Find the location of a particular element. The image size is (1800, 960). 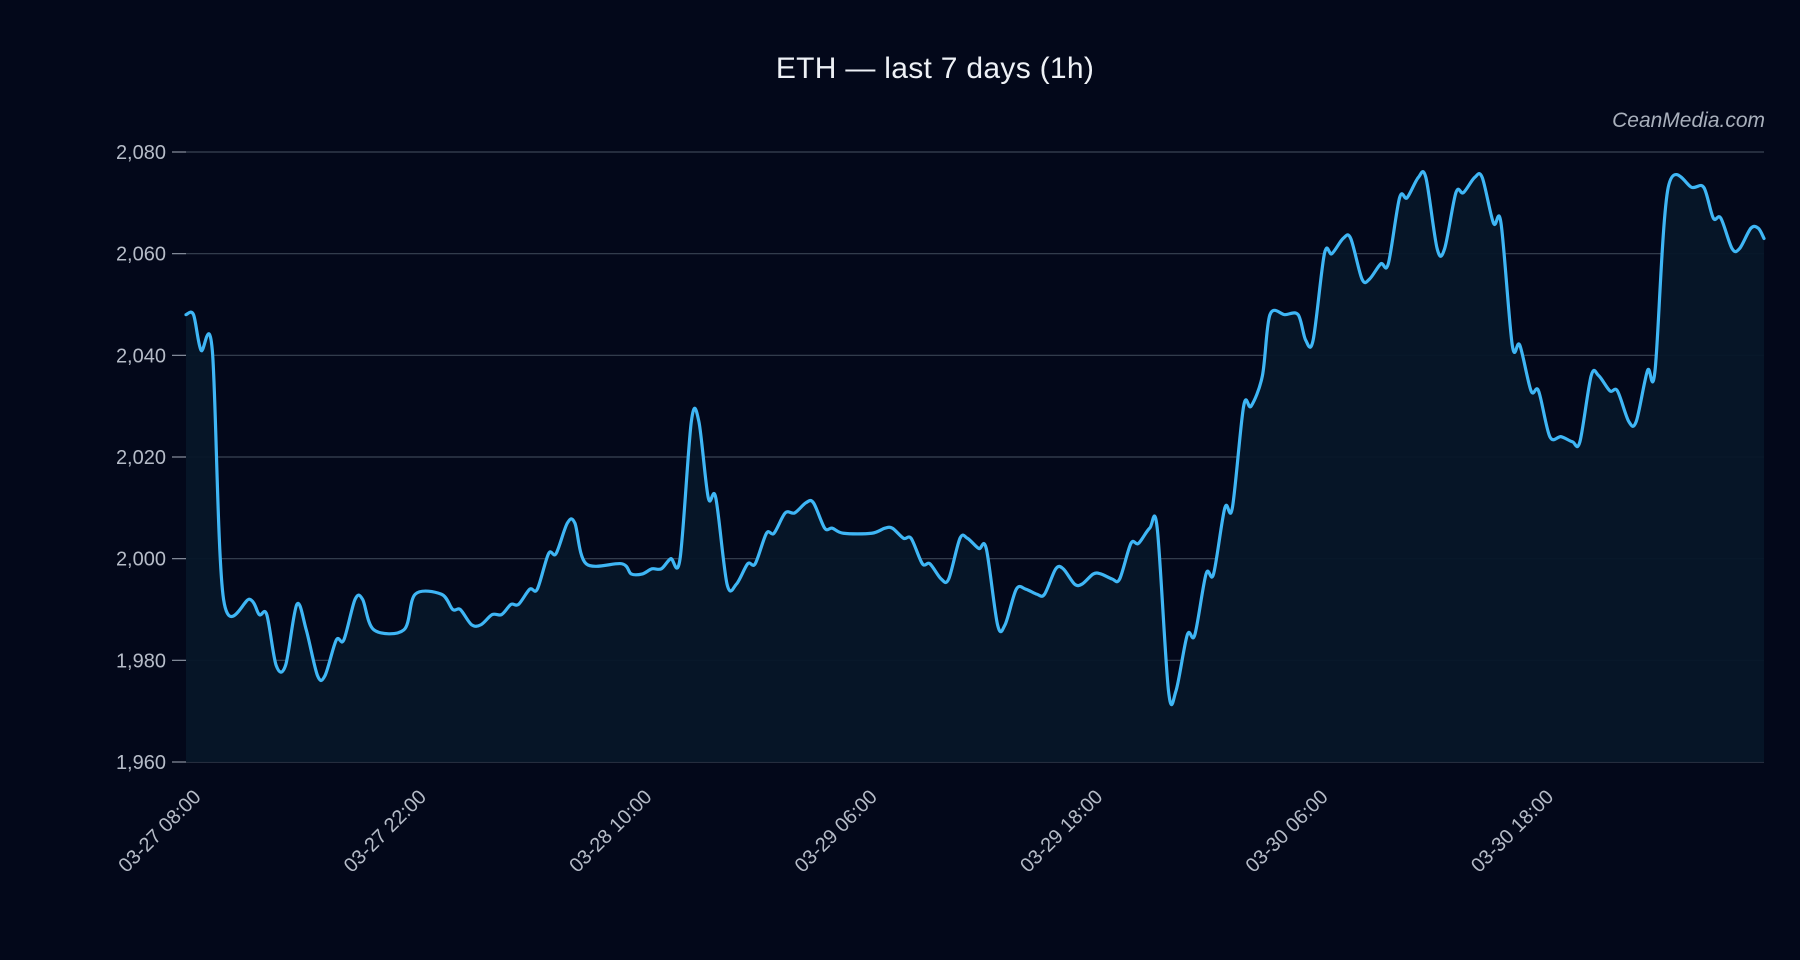

chart-title: ETH — last 7 days (1h) is located at coordinates (935, 68).